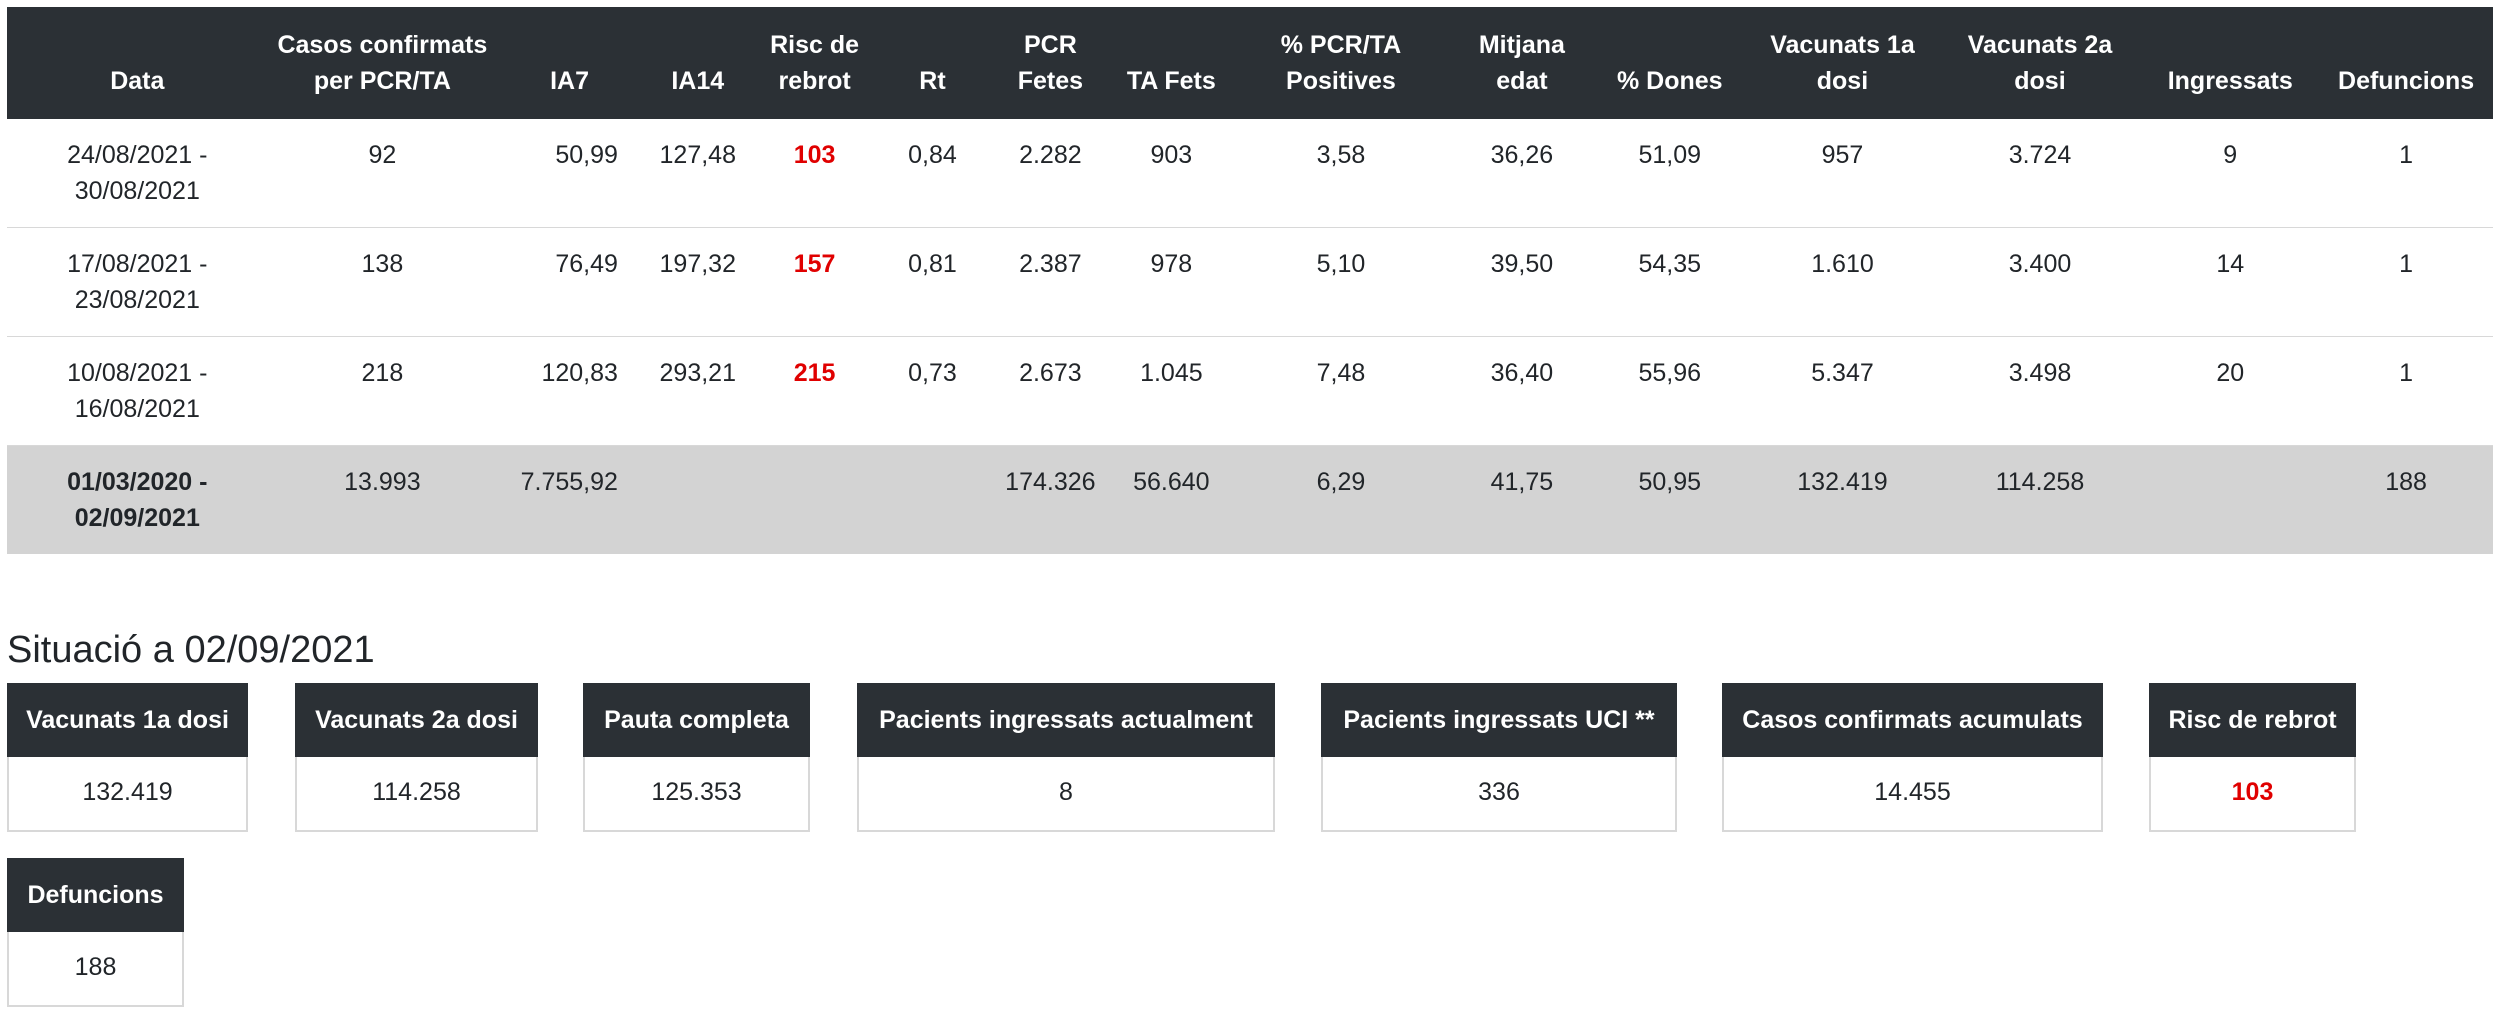 This screenshot has width=2500, height=1014. Describe the element at coordinates (2040, 282) in the screenshot. I see `vac2-cell: 3.400` at that location.